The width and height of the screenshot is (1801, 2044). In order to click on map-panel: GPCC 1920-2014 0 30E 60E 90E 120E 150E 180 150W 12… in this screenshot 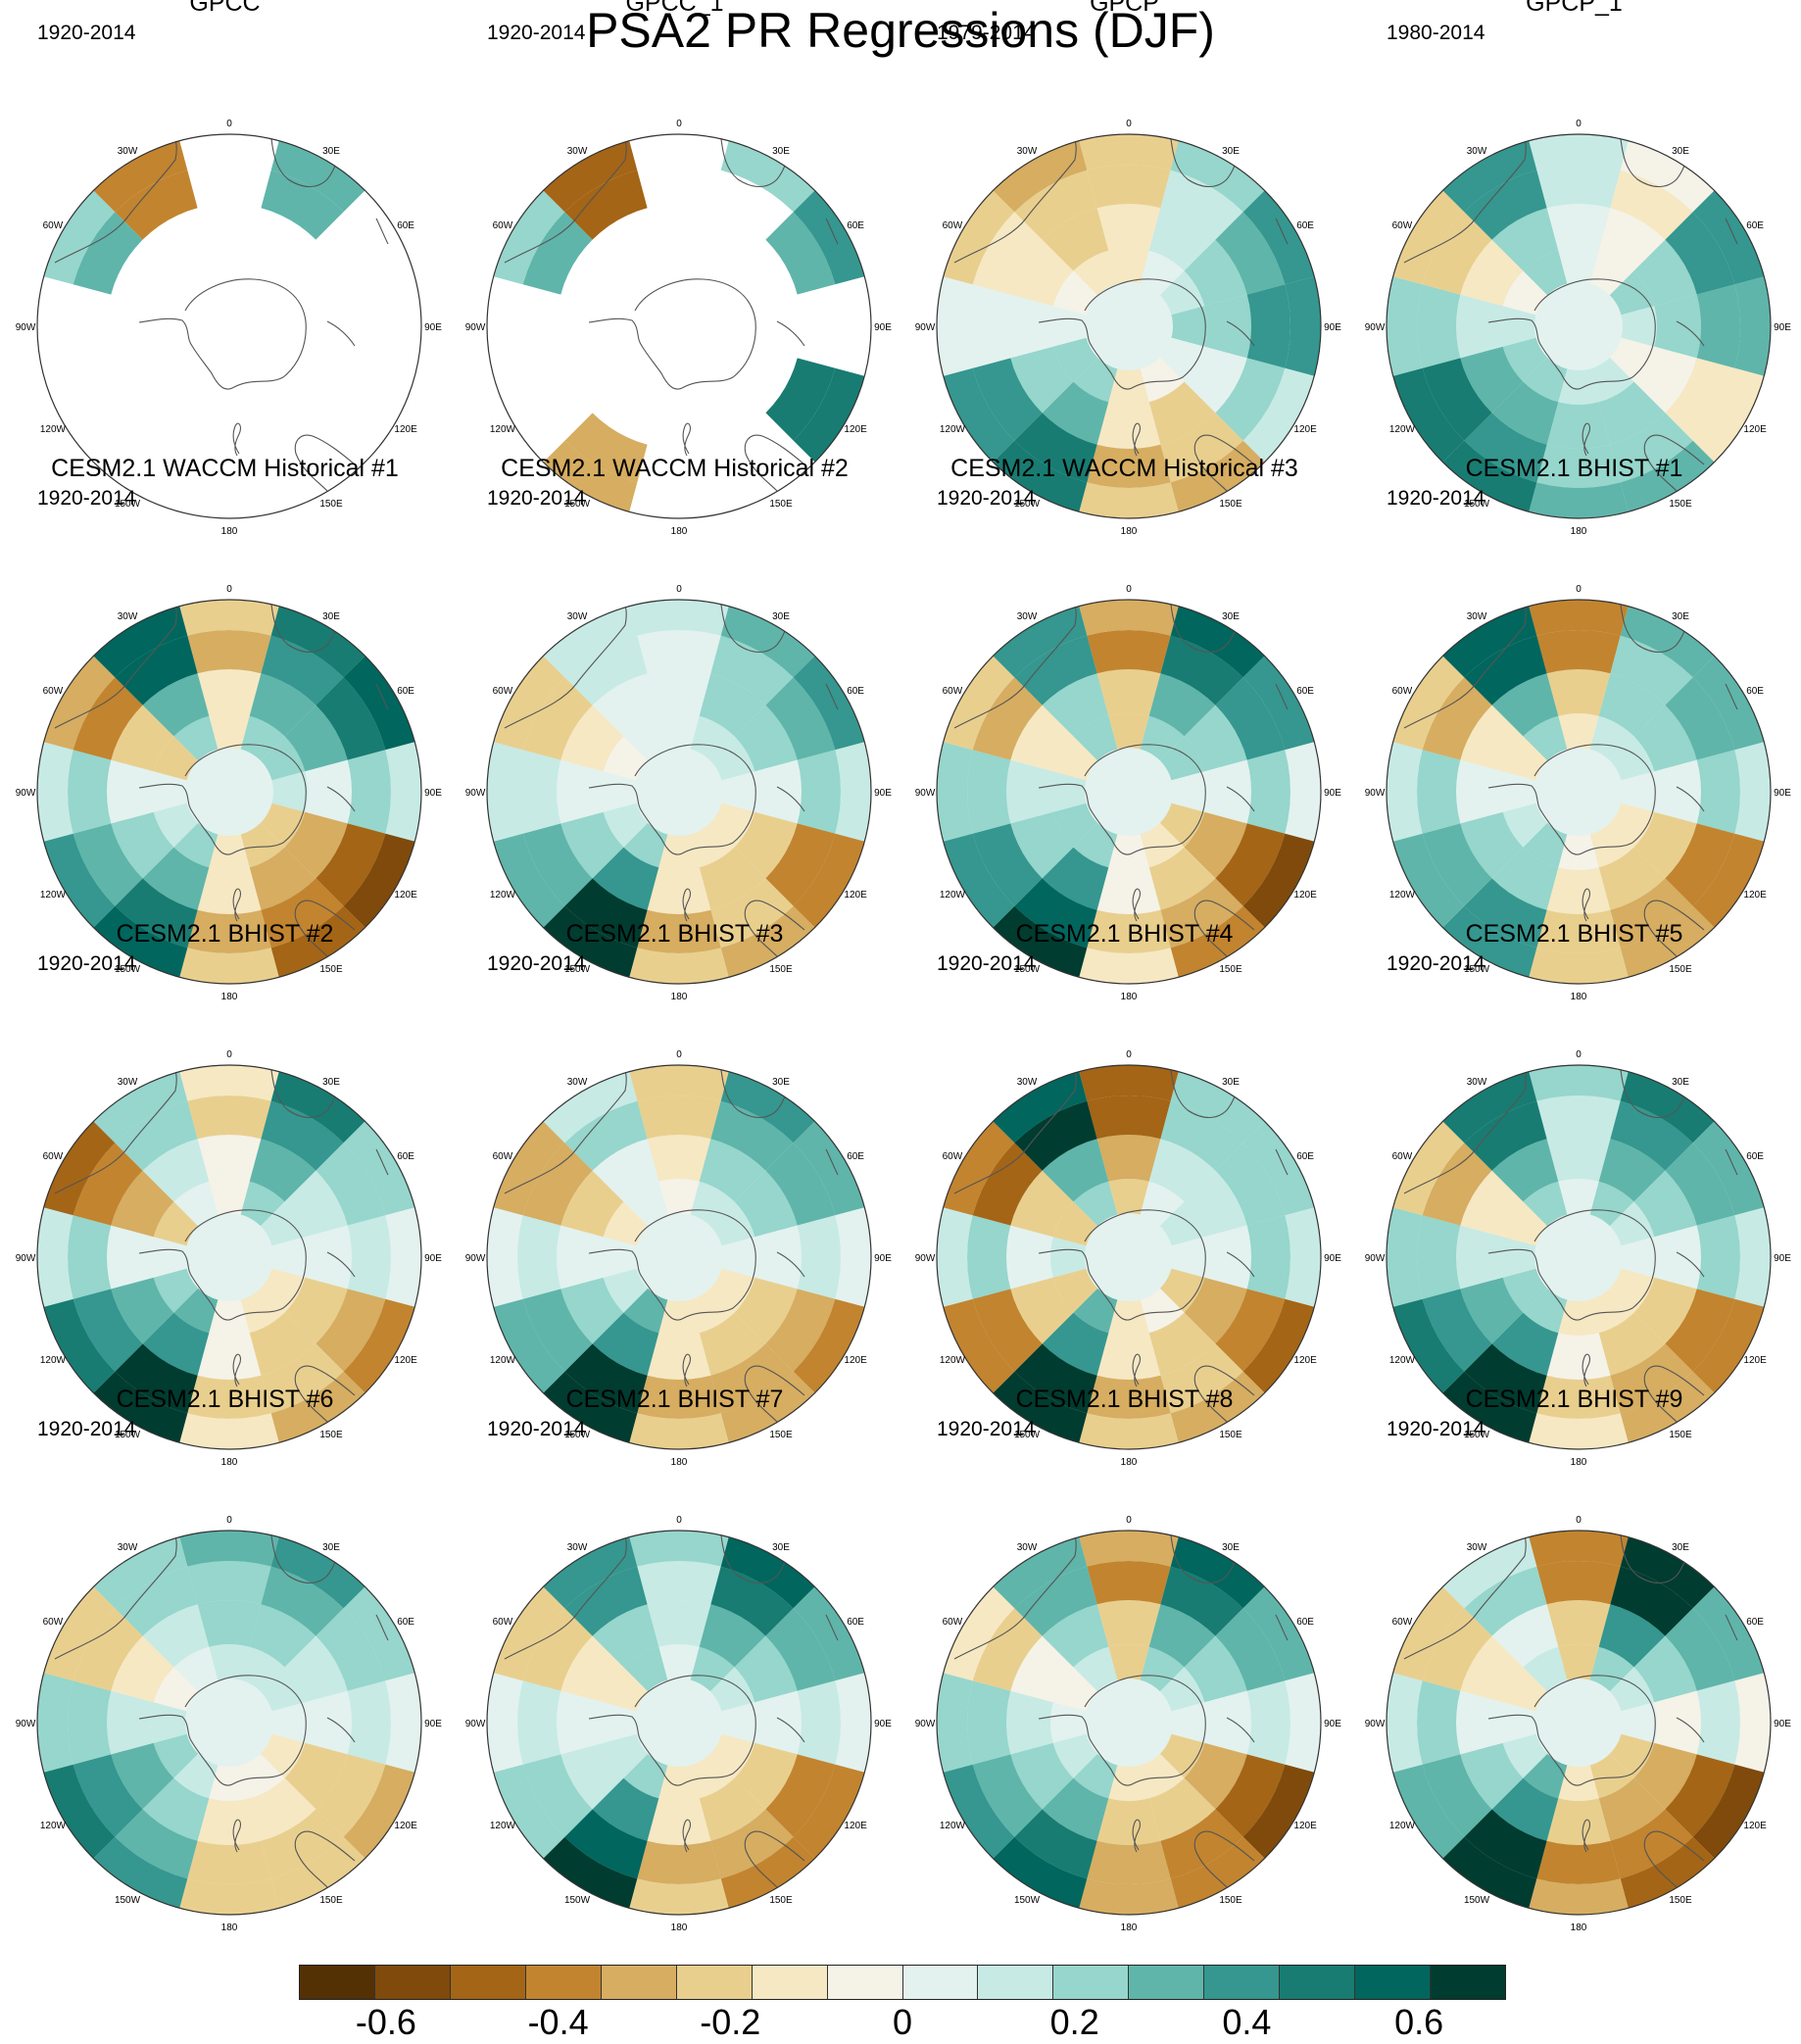, I will do `click(225, 269)`.